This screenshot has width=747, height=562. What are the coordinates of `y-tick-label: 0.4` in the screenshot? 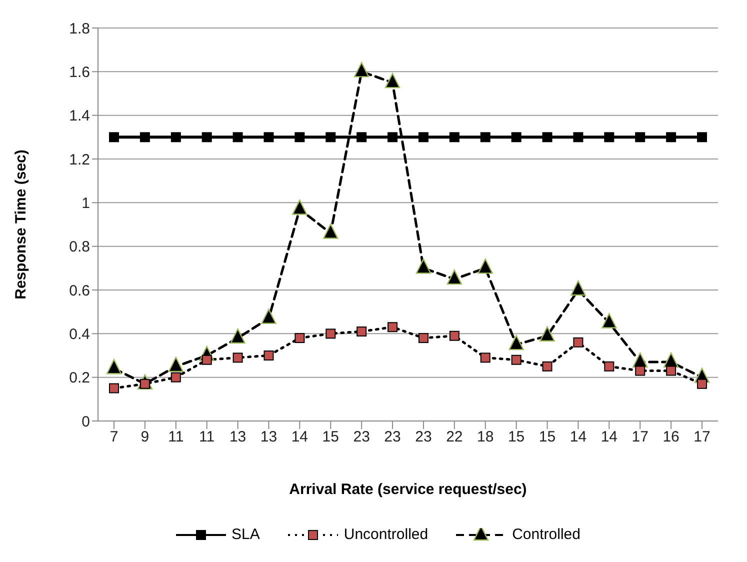 It's located at (79, 334).